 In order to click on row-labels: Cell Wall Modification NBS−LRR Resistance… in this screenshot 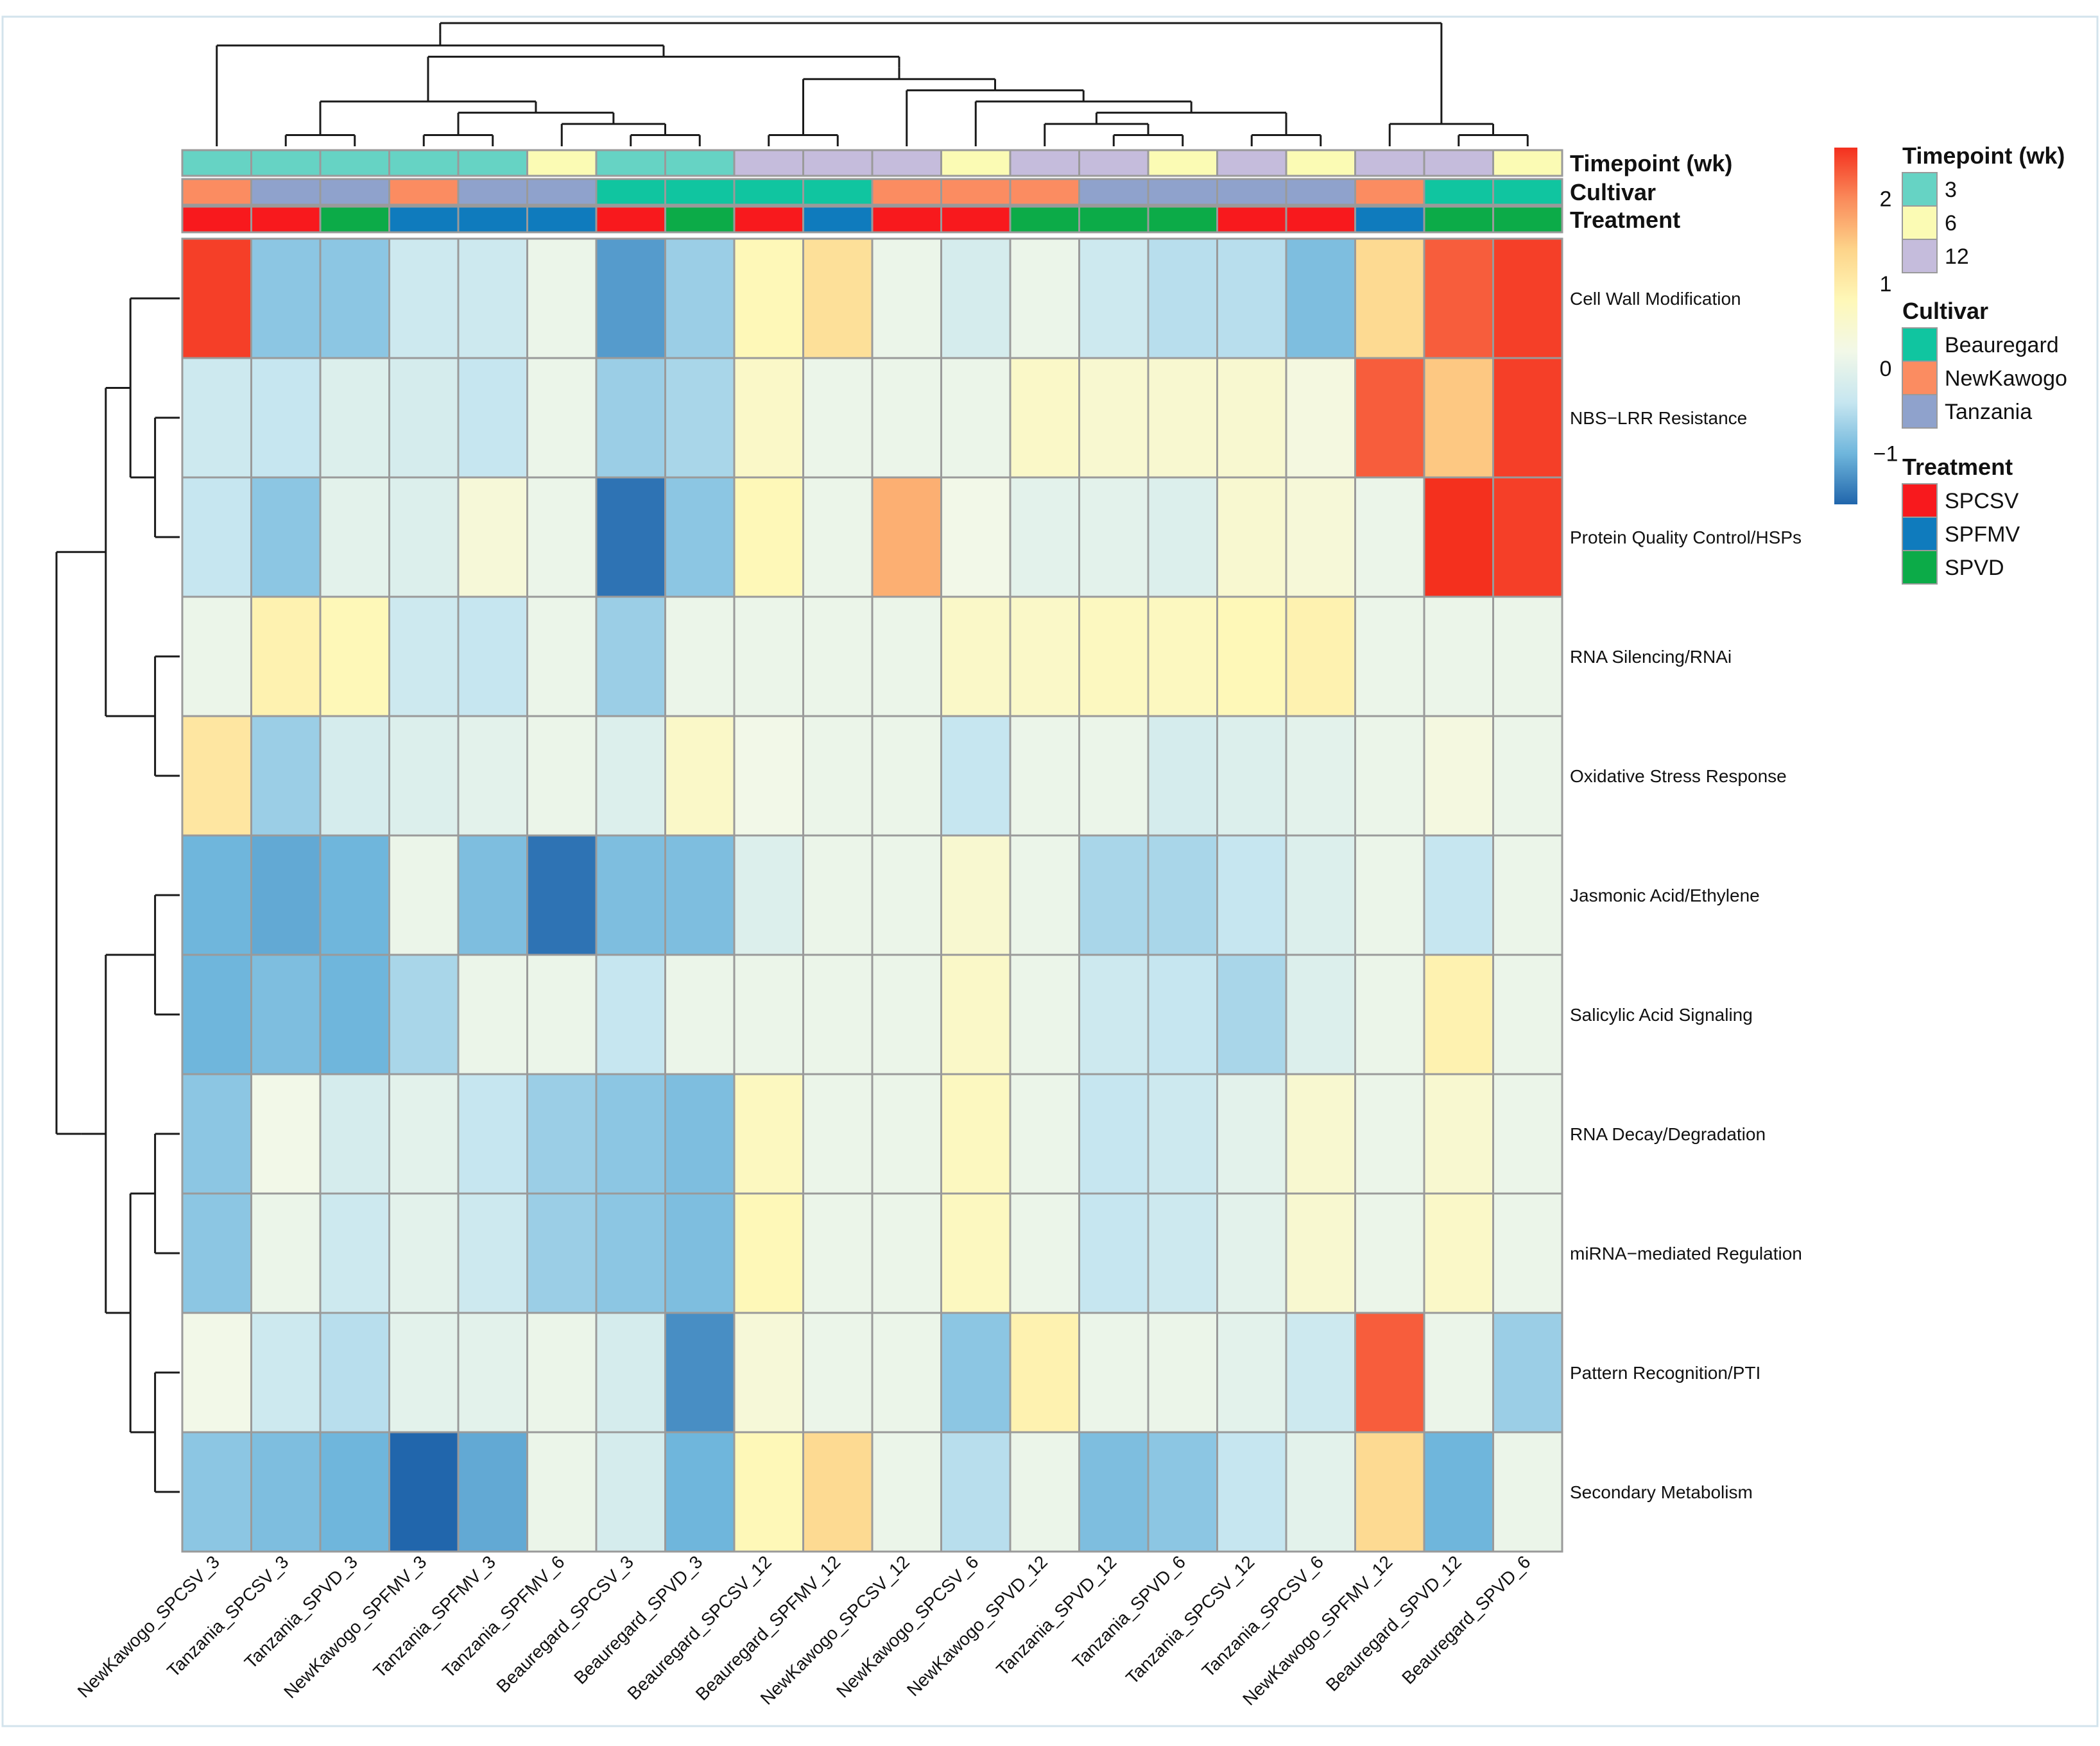, I will do `click(1686, 895)`.